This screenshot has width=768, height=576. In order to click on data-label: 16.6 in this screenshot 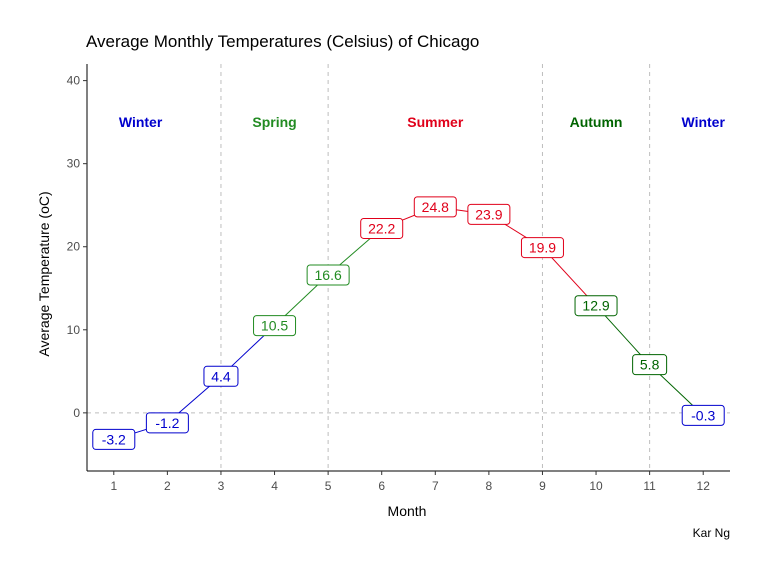, I will do `click(328, 275)`.